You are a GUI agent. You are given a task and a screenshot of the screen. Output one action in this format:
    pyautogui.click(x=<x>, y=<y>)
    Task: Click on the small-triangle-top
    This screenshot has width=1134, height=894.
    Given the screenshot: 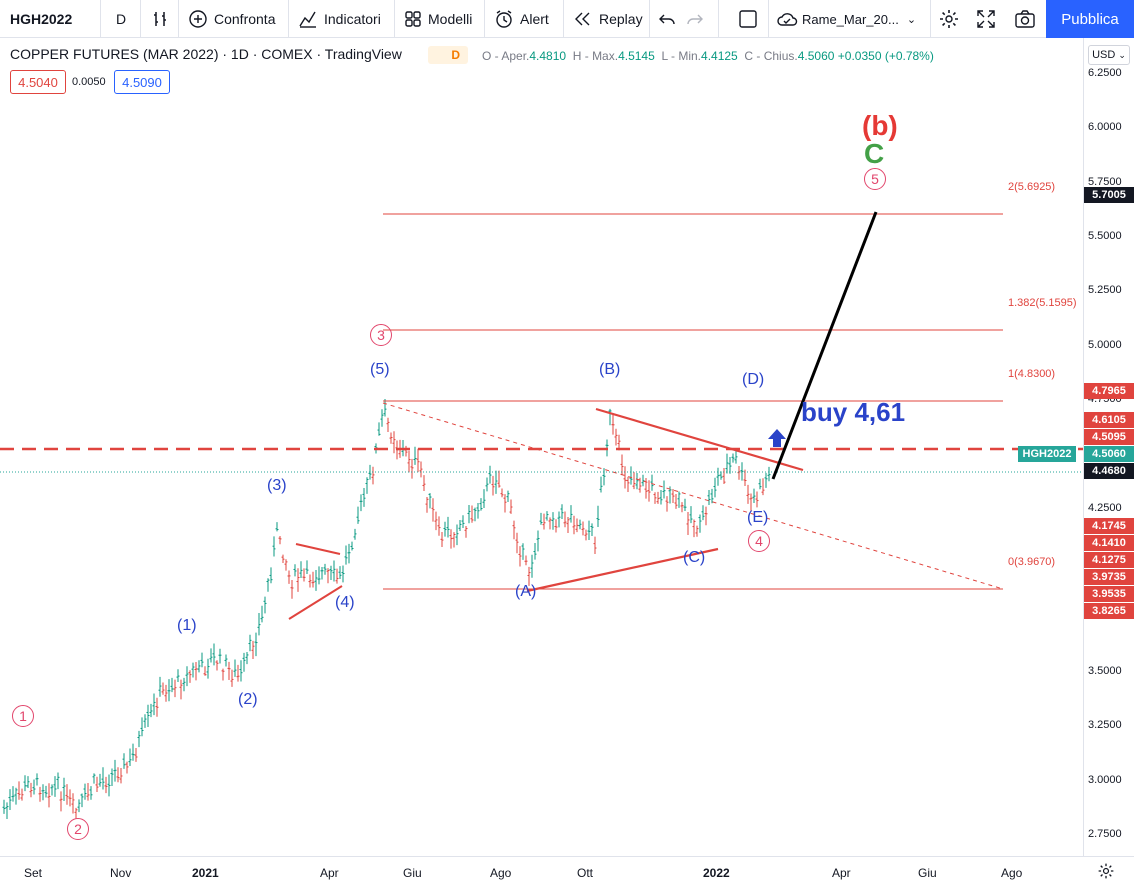 What is the action you would take?
    pyautogui.click(x=318, y=549)
    